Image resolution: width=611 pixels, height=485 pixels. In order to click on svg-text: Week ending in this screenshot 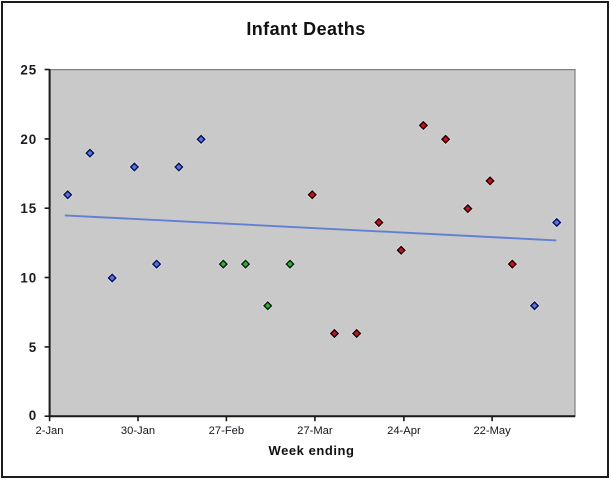, I will do `click(312, 450)`.